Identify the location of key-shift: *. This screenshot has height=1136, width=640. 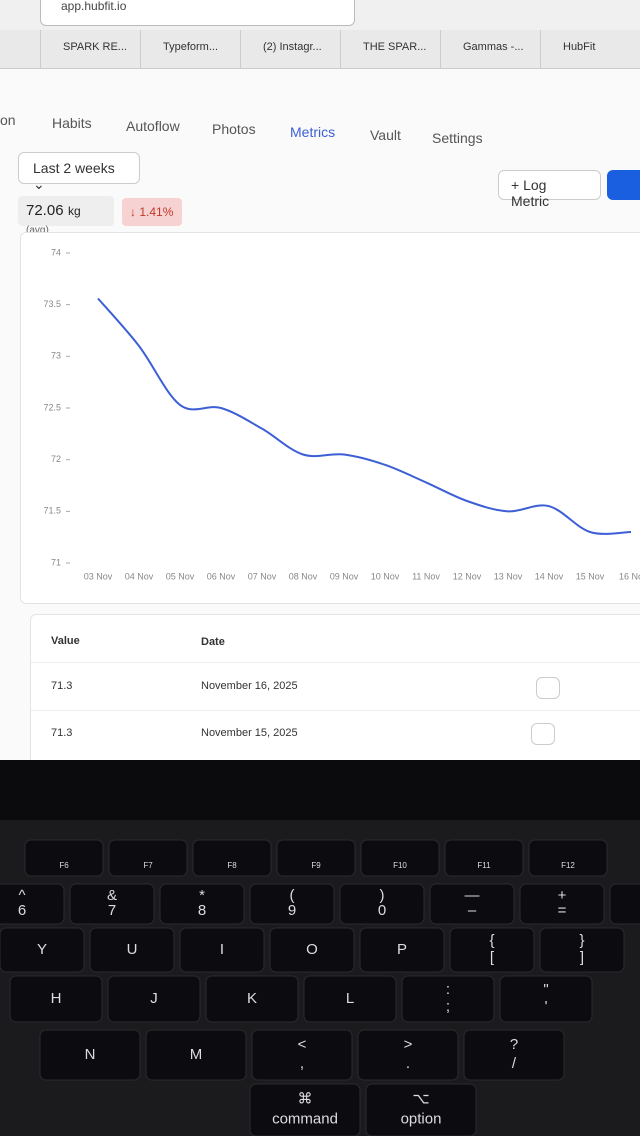
(202, 895).